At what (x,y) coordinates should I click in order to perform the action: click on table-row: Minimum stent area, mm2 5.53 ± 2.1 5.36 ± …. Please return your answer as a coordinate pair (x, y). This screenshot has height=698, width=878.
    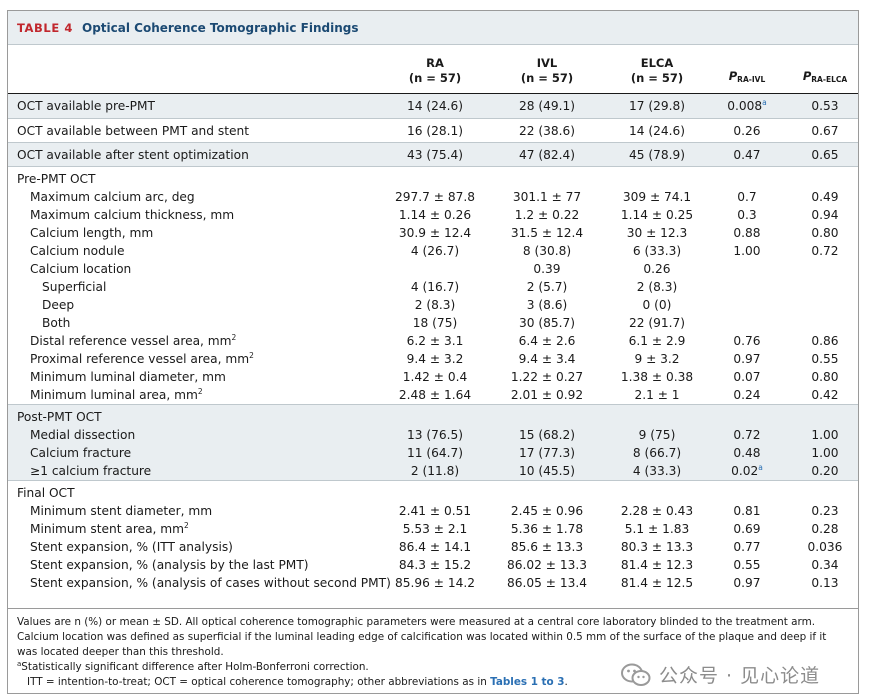
    Looking at the image, I should click on (433, 529).